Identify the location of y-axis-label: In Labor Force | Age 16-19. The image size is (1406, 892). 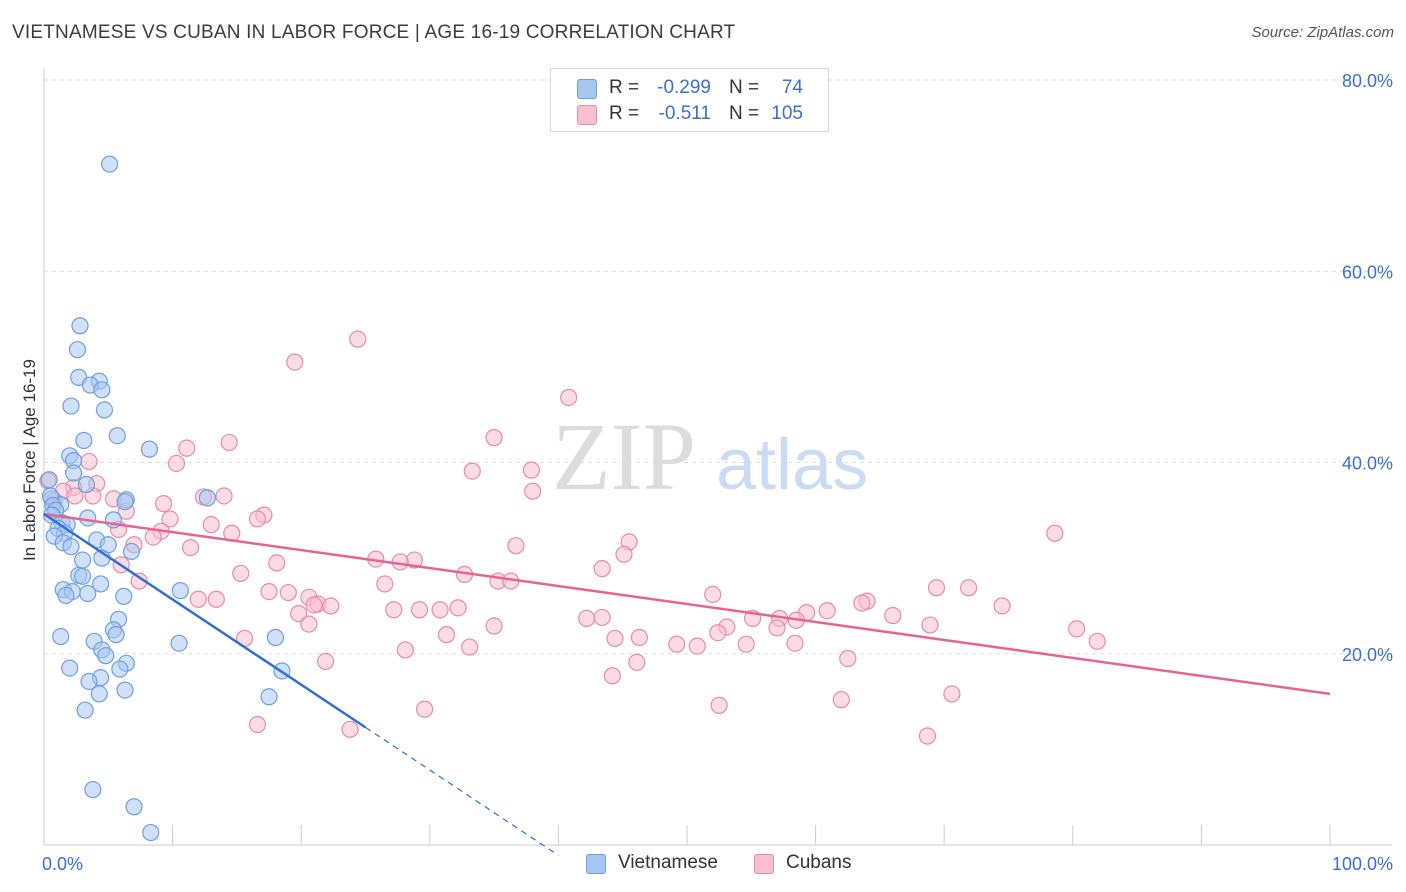
(29, 460).